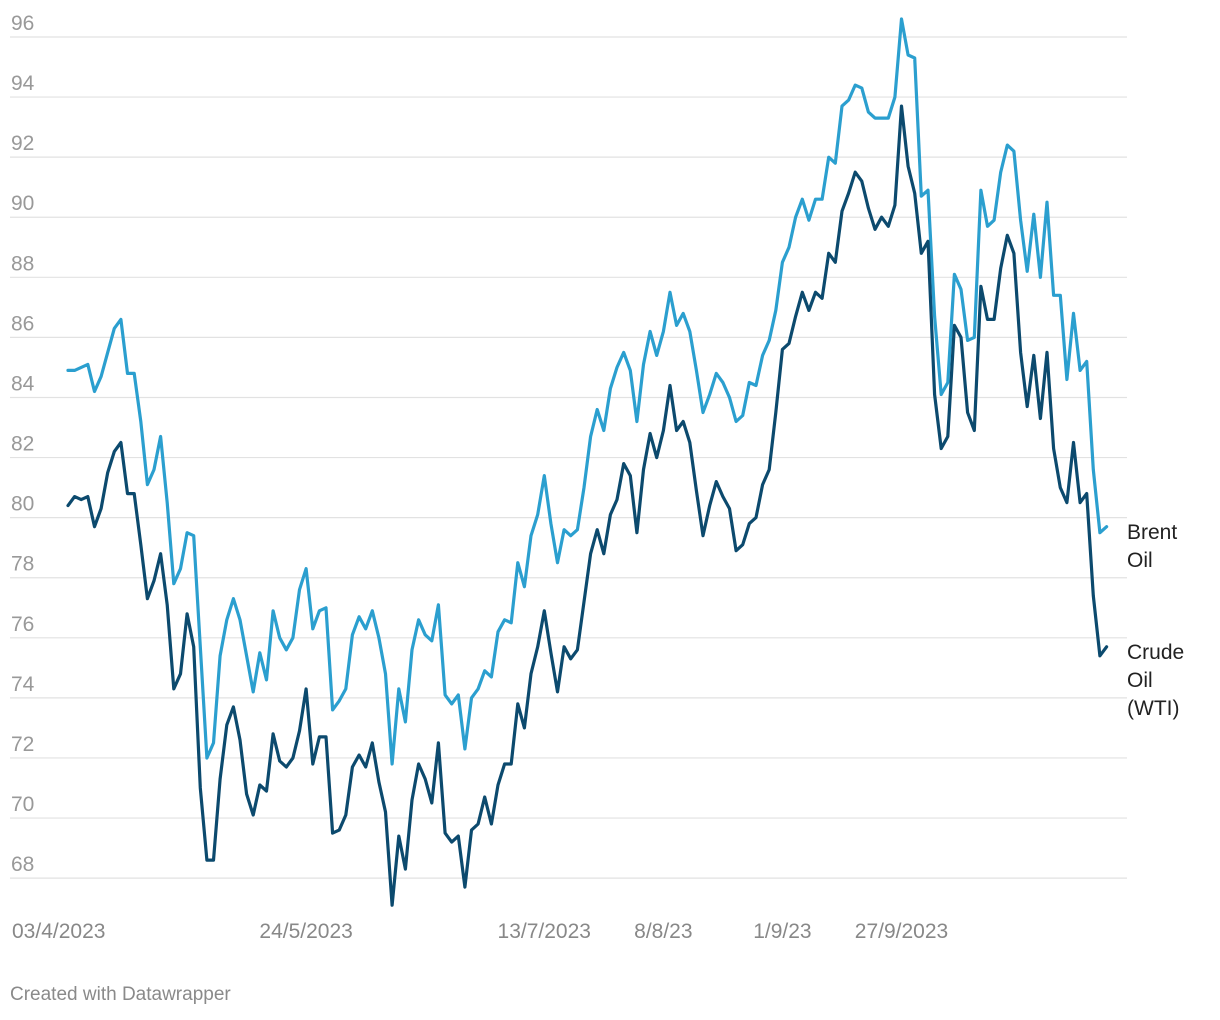 The height and width of the screenshot is (1020, 1220). Describe the element at coordinates (782, 931) in the screenshot. I see `x-tick-label: 1/9/23` at that location.